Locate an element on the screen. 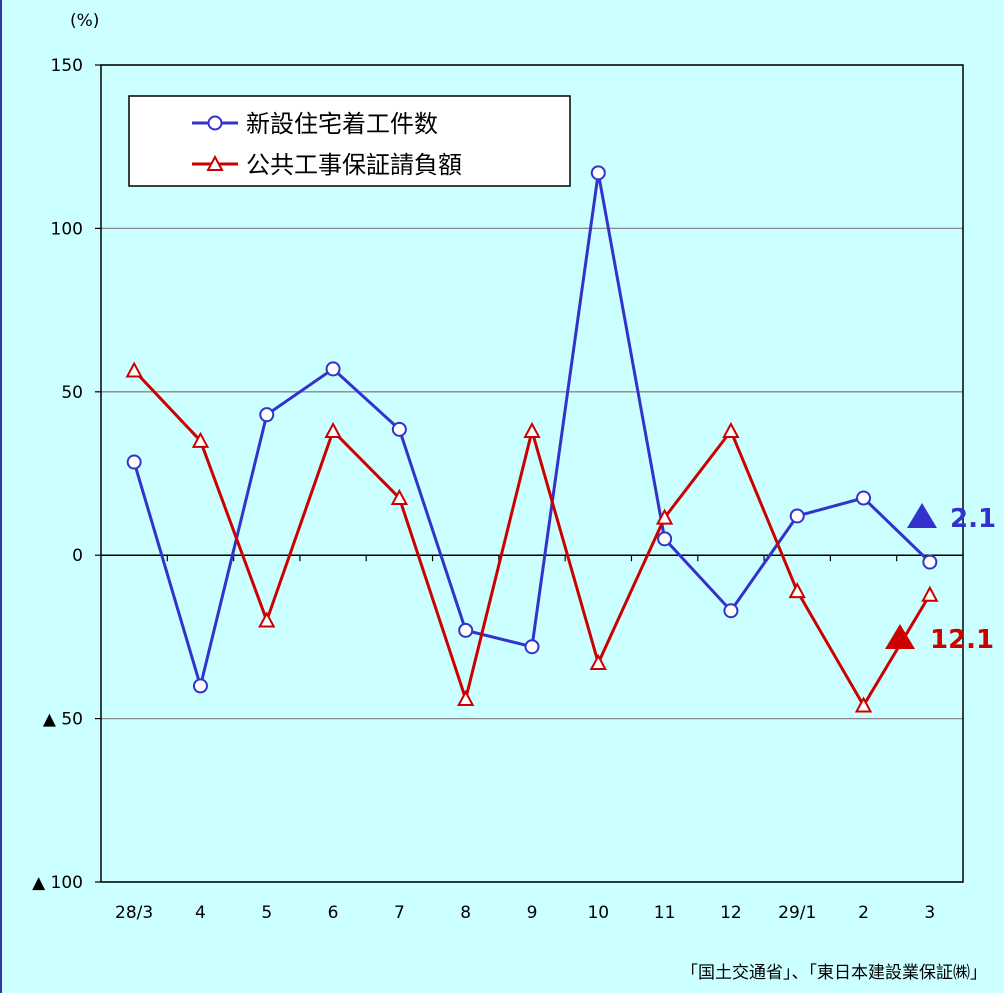 The height and width of the screenshot is (993, 1004). callout-value: 2.1 is located at coordinates (973, 519).